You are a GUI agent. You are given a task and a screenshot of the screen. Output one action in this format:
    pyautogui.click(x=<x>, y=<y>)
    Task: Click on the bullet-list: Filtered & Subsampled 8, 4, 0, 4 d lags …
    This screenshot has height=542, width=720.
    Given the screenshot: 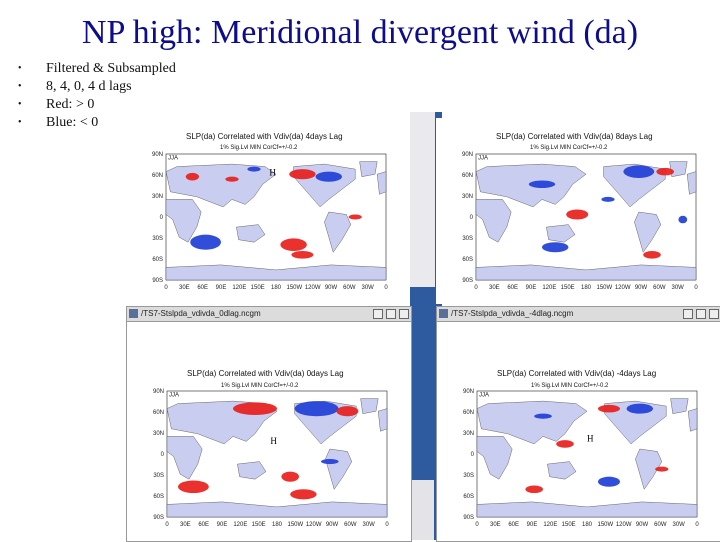 What is the action you would take?
    pyautogui.click(x=97, y=96)
    